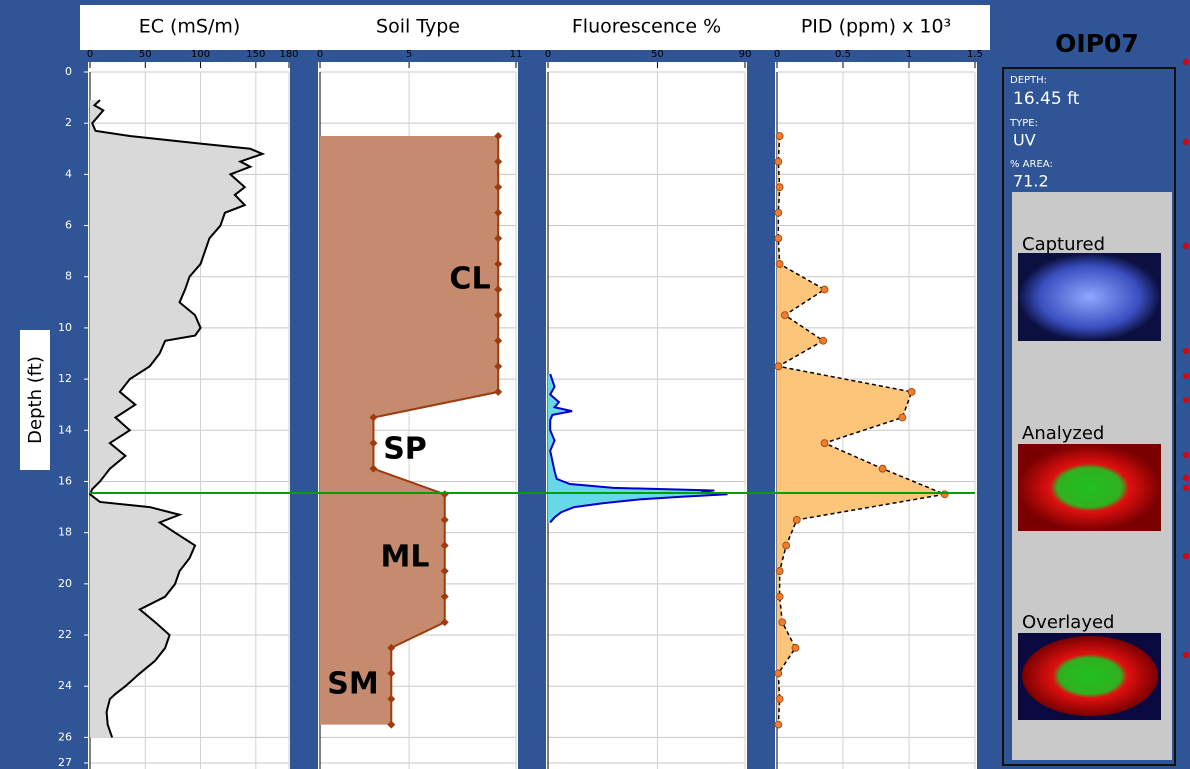 Image resolution: width=1190 pixels, height=769 pixels. What do you see at coordinates (469, 279) in the screenshot?
I see `soil-label: CL` at bounding box center [469, 279].